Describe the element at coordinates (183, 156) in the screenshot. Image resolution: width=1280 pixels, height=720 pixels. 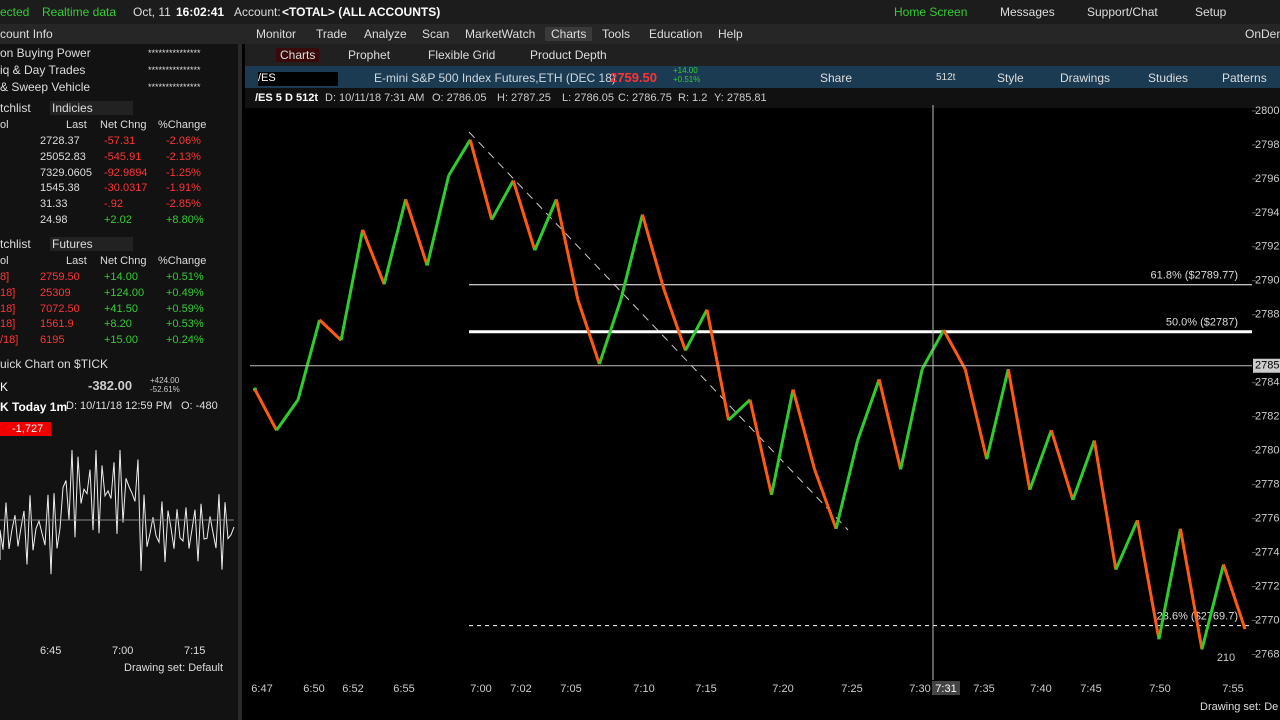
I see `watchlist-cell: -2.13%` at that location.